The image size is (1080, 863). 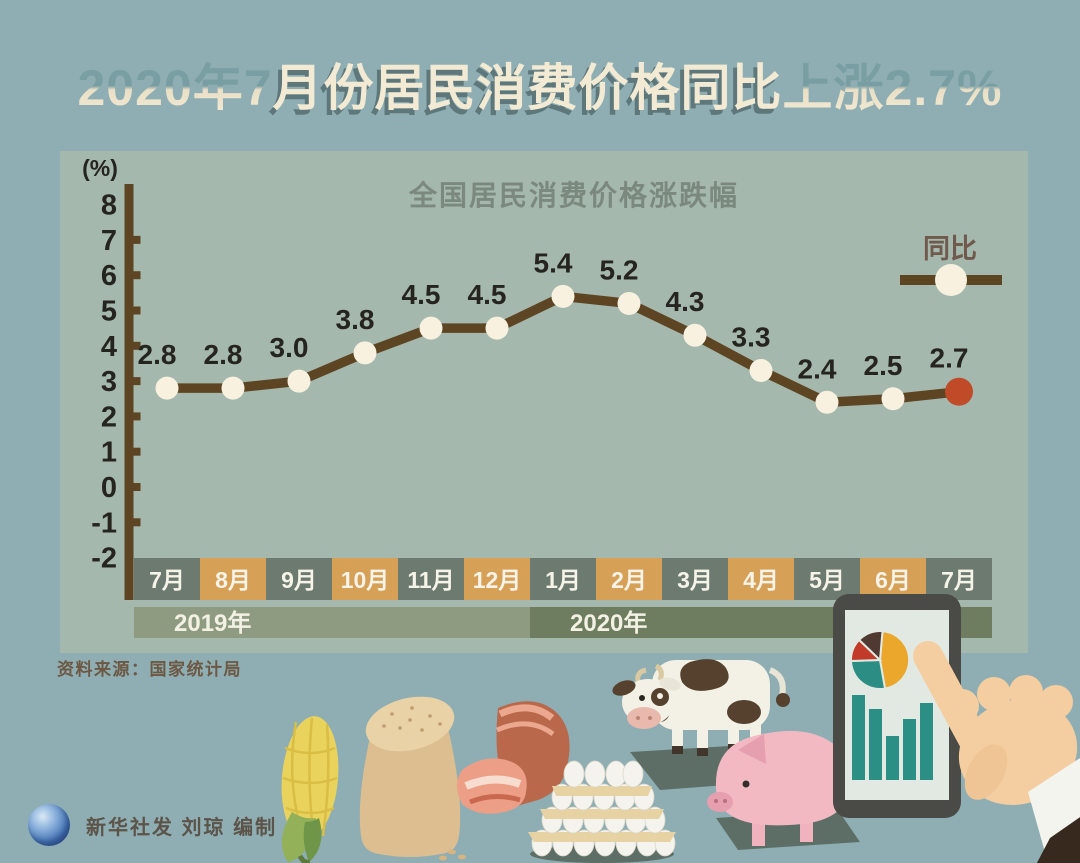 What do you see at coordinates (109, 417) in the screenshot?
I see `y-tick-label: 2` at bounding box center [109, 417].